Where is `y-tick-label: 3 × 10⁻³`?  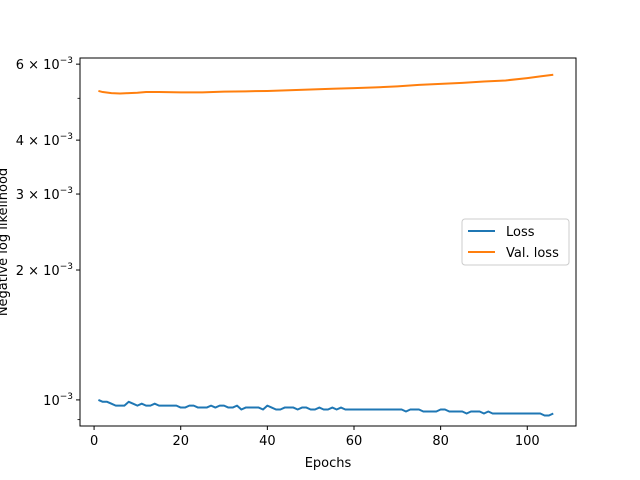 y-tick-label: 3 × 10⁻³ is located at coordinates (44, 194).